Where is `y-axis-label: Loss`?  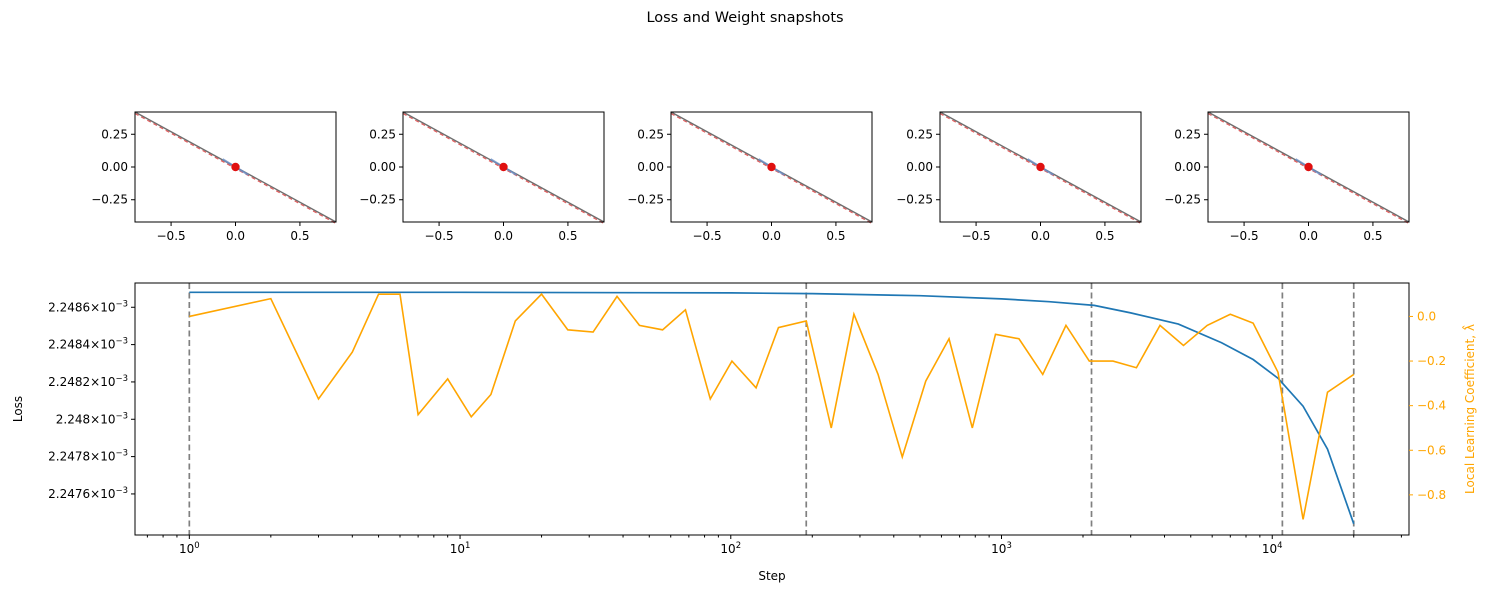 y-axis-label: Loss is located at coordinates (18, 409).